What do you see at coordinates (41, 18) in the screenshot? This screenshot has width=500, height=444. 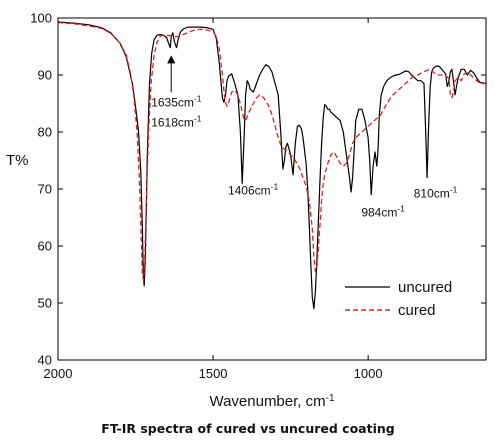 I see `y-tick-label: 100` at bounding box center [41, 18].